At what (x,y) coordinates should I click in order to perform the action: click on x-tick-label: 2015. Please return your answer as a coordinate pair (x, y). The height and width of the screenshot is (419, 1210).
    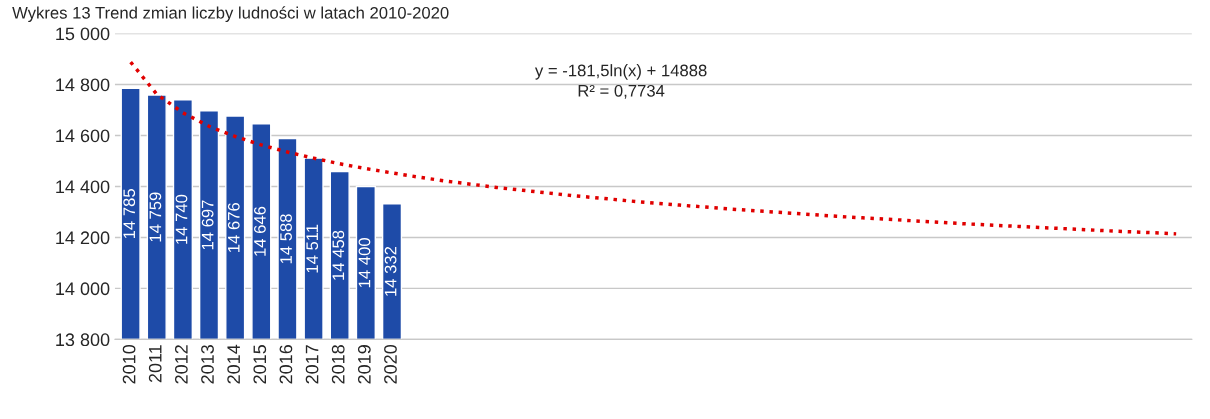
    Looking at the image, I should click on (260, 364).